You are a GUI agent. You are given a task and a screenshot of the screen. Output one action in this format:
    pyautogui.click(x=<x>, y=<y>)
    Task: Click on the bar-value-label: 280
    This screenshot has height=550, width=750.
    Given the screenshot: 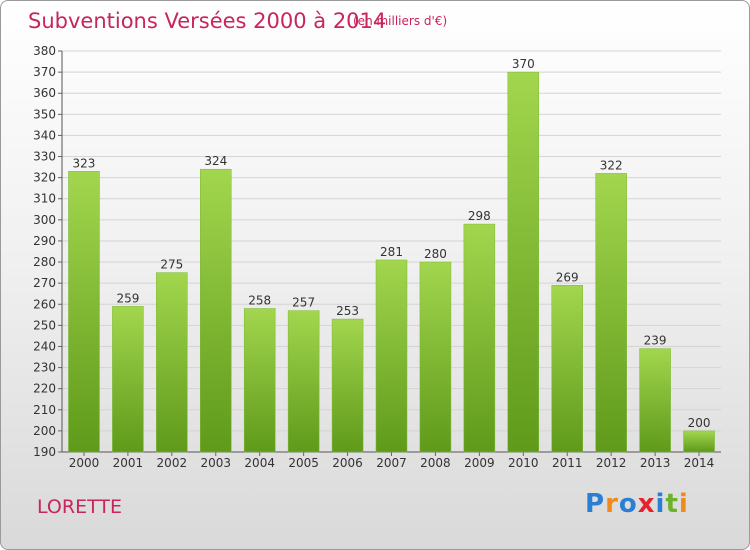 What is the action you would take?
    pyautogui.click(x=435, y=254)
    